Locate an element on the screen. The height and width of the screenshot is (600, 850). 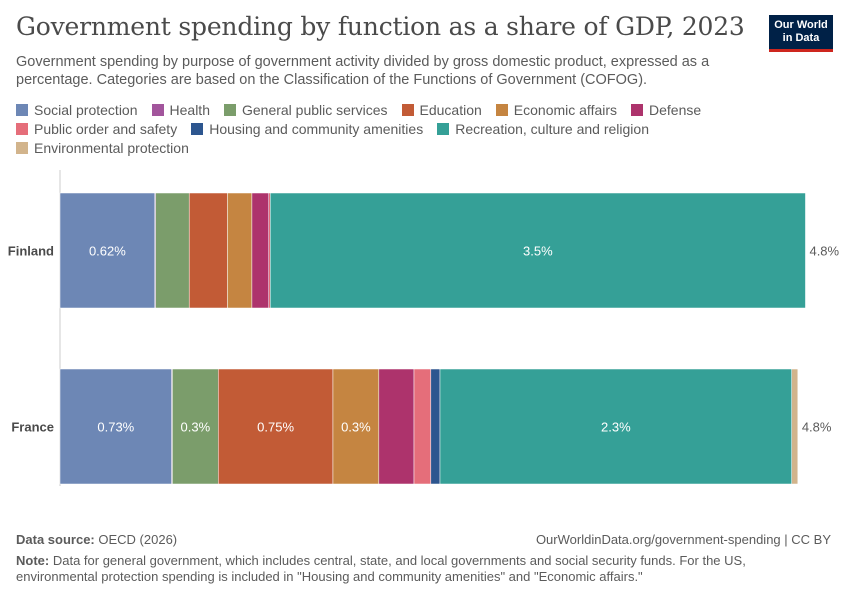
legend-label: Defense is located at coordinates (675, 109).